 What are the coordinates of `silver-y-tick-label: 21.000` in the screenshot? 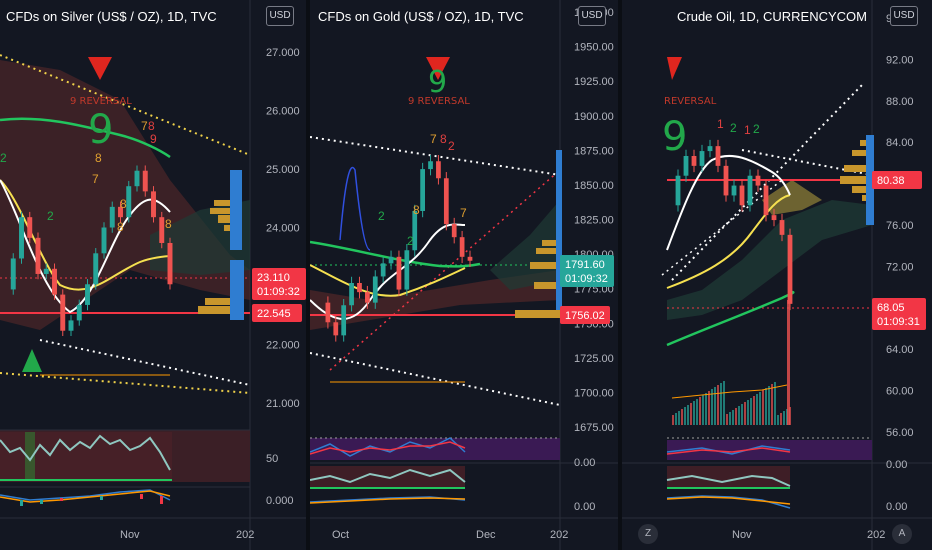 It's located at (283, 404).